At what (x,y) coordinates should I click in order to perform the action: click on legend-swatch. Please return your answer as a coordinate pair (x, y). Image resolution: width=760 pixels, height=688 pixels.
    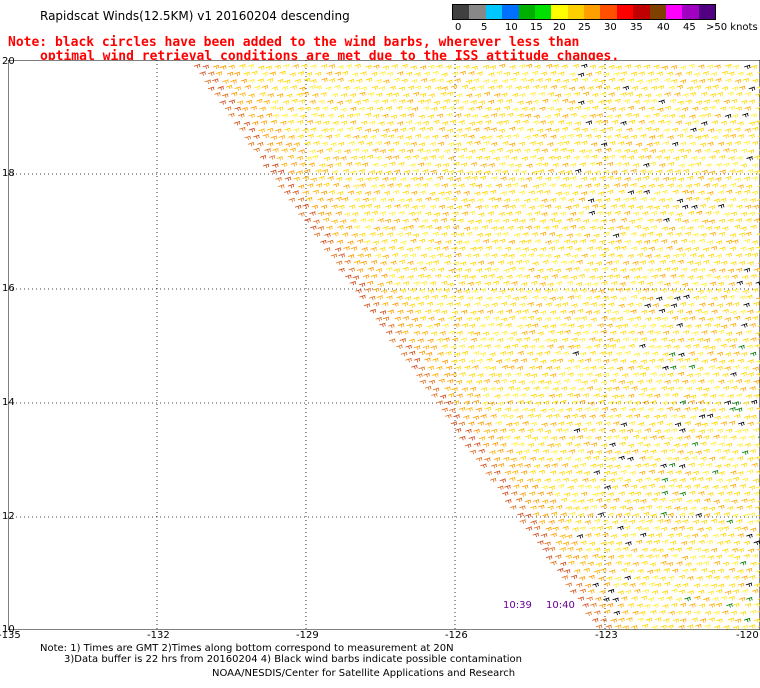
    Looking at the image, I should click on (543, 12).